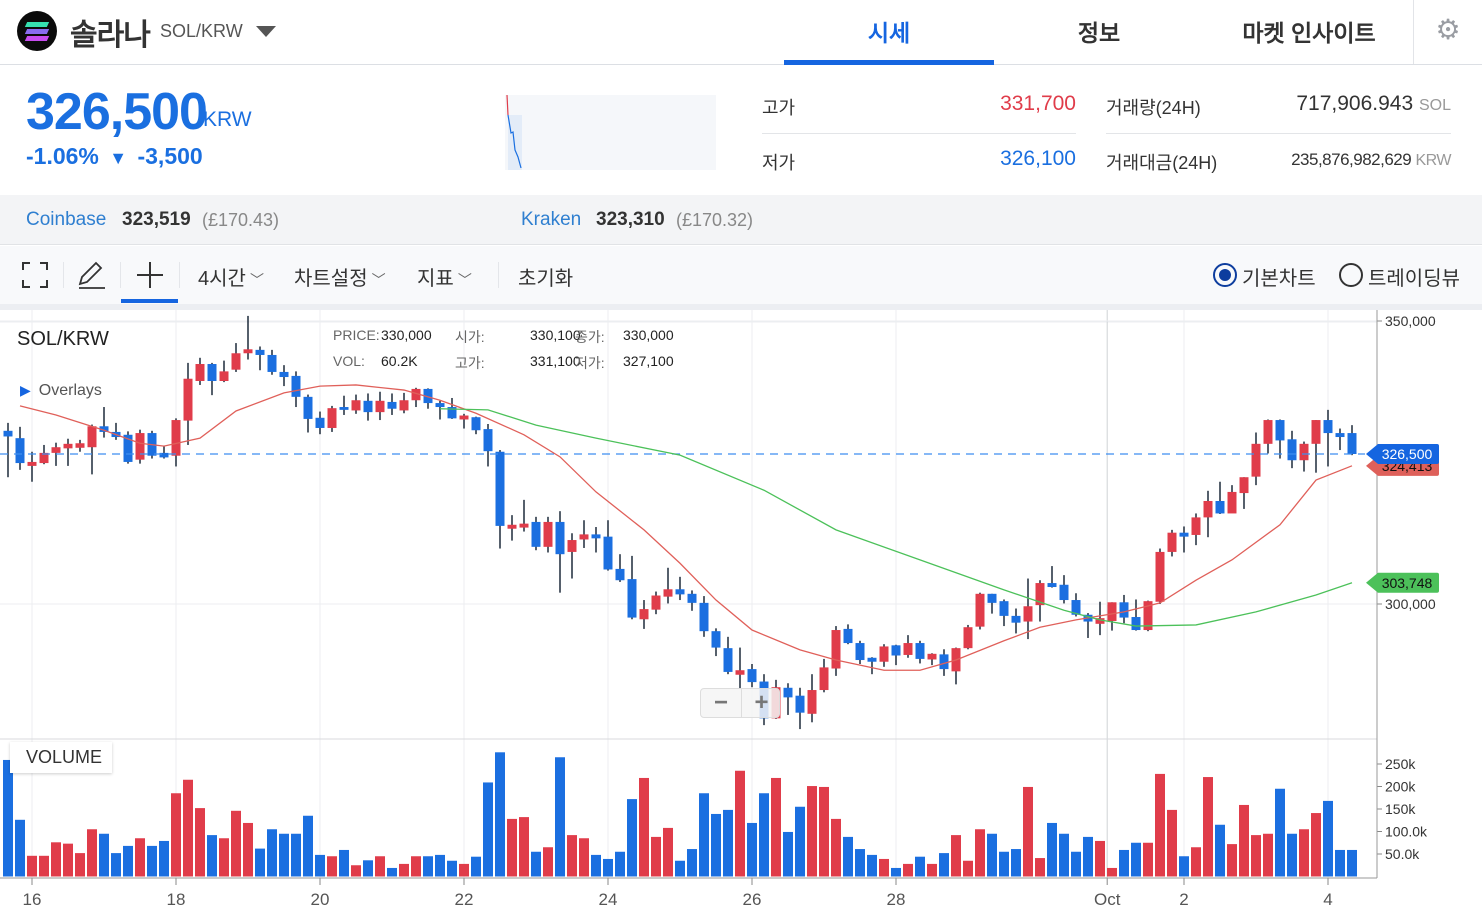 The height and width of the screenshot is (918, 1482). Describe the element at coordinates (1407, 454) in the screenshot. I see `last-price-tag-text: 326,500` at that location.